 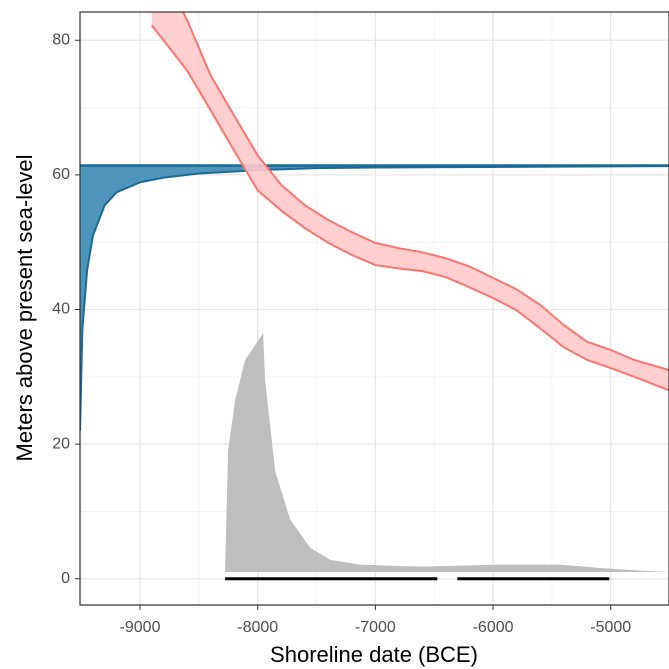 What do you see at coordinates (374, 654) in the screenshot?
I see `x-axis-title: Shoreline date (BCE)` at bounding box center [374, 654].